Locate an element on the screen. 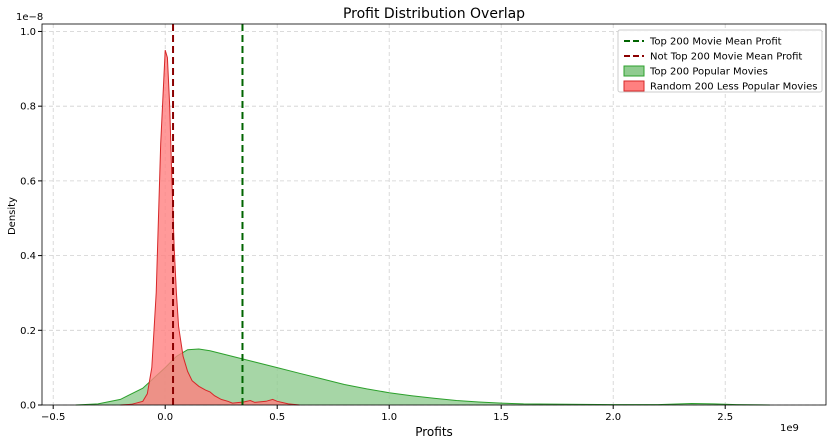 This screenshot has height=445, width=832. chart-title: Profit Distribution Overlap is located at coordinates (434, 14).